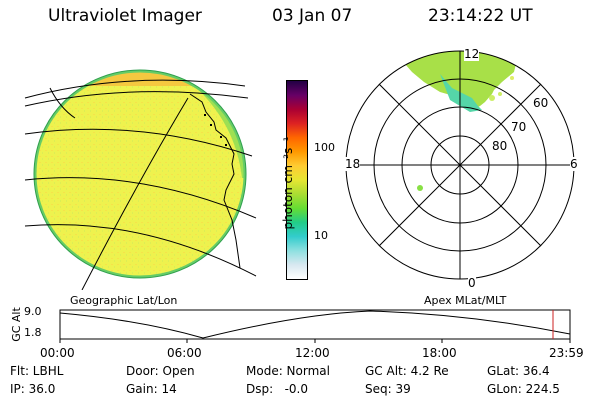 Image resolution: width=600 pixels, height=400 pixels. Describe the element at coordinates (541, 103) in the screenshot. I see `mlat-label-60: 60` at that location.